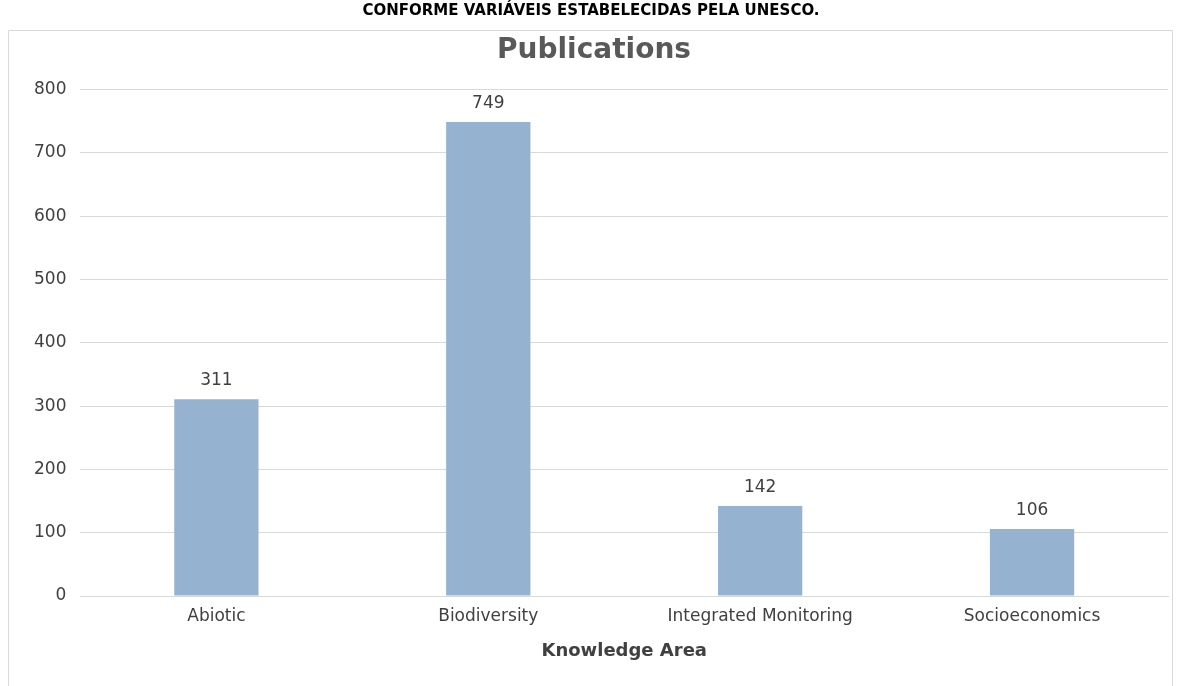  Describe the element at coordinates (50, 214) in the screenshot. I see `y-tick-label: 600` at that location.